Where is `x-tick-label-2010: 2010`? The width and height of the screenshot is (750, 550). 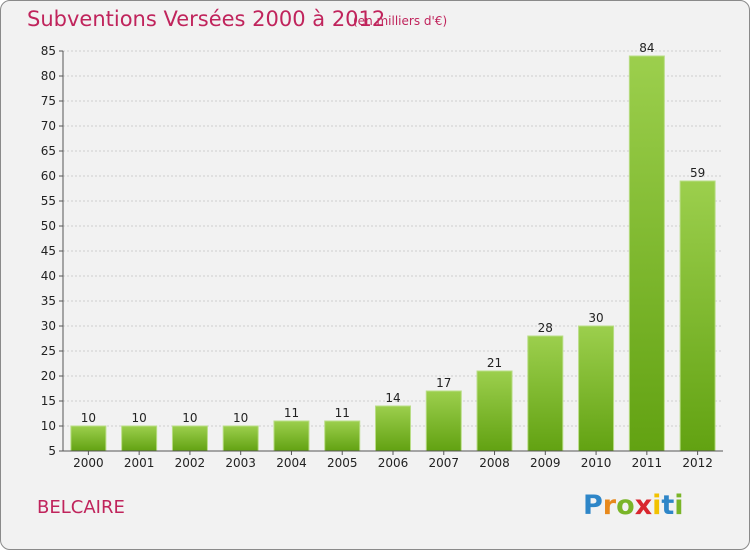 x-tick-label-2010: 2010 is located at coordinates (596, 463).